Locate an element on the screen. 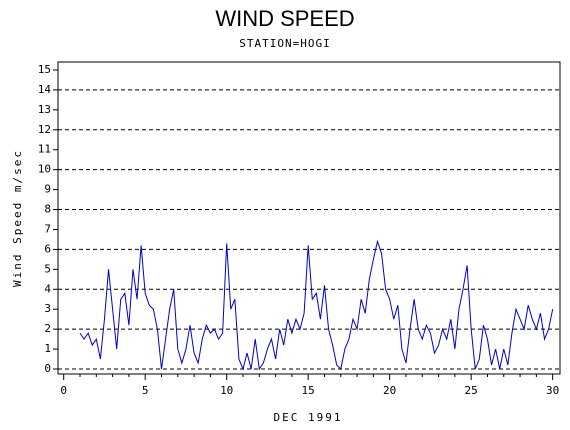 This screenshot has width=570, height=430. y-tick-label: 11 is located at coordinates (44, 149).